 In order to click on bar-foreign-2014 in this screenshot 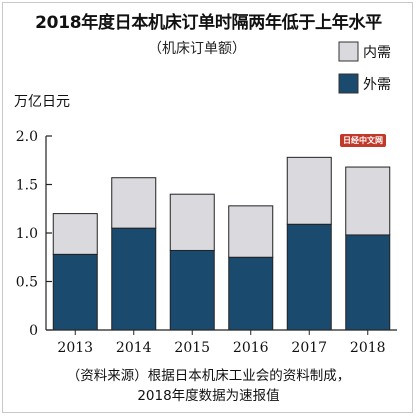, I will do `click(134, 279)`.